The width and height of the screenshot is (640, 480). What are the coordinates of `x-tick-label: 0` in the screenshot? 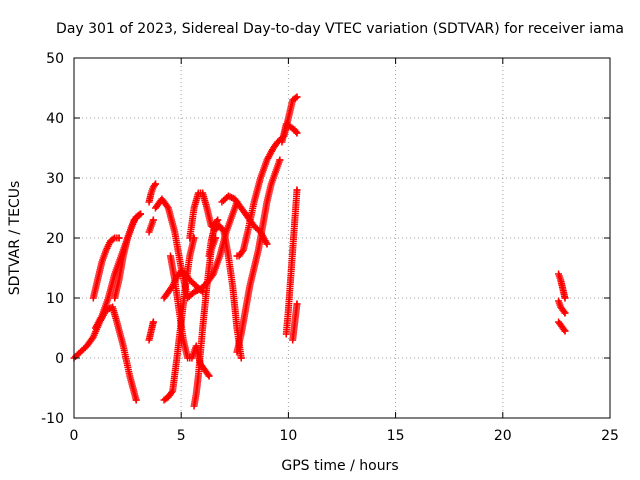 It's located at (74, 436).